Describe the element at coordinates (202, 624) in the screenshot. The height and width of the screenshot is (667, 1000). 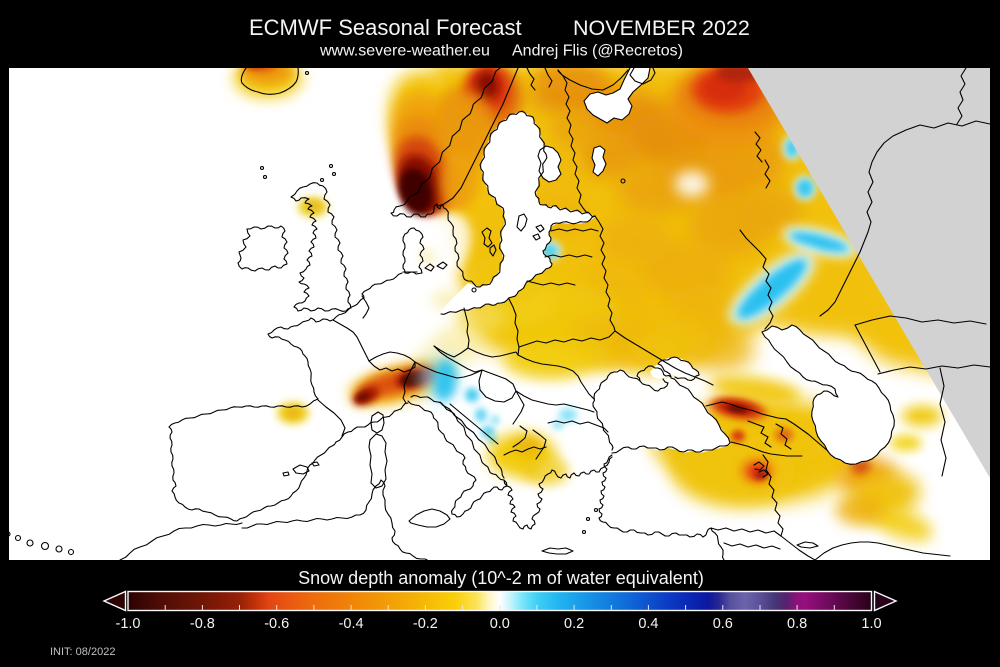
I see `svg-text: -0.8` at that location.